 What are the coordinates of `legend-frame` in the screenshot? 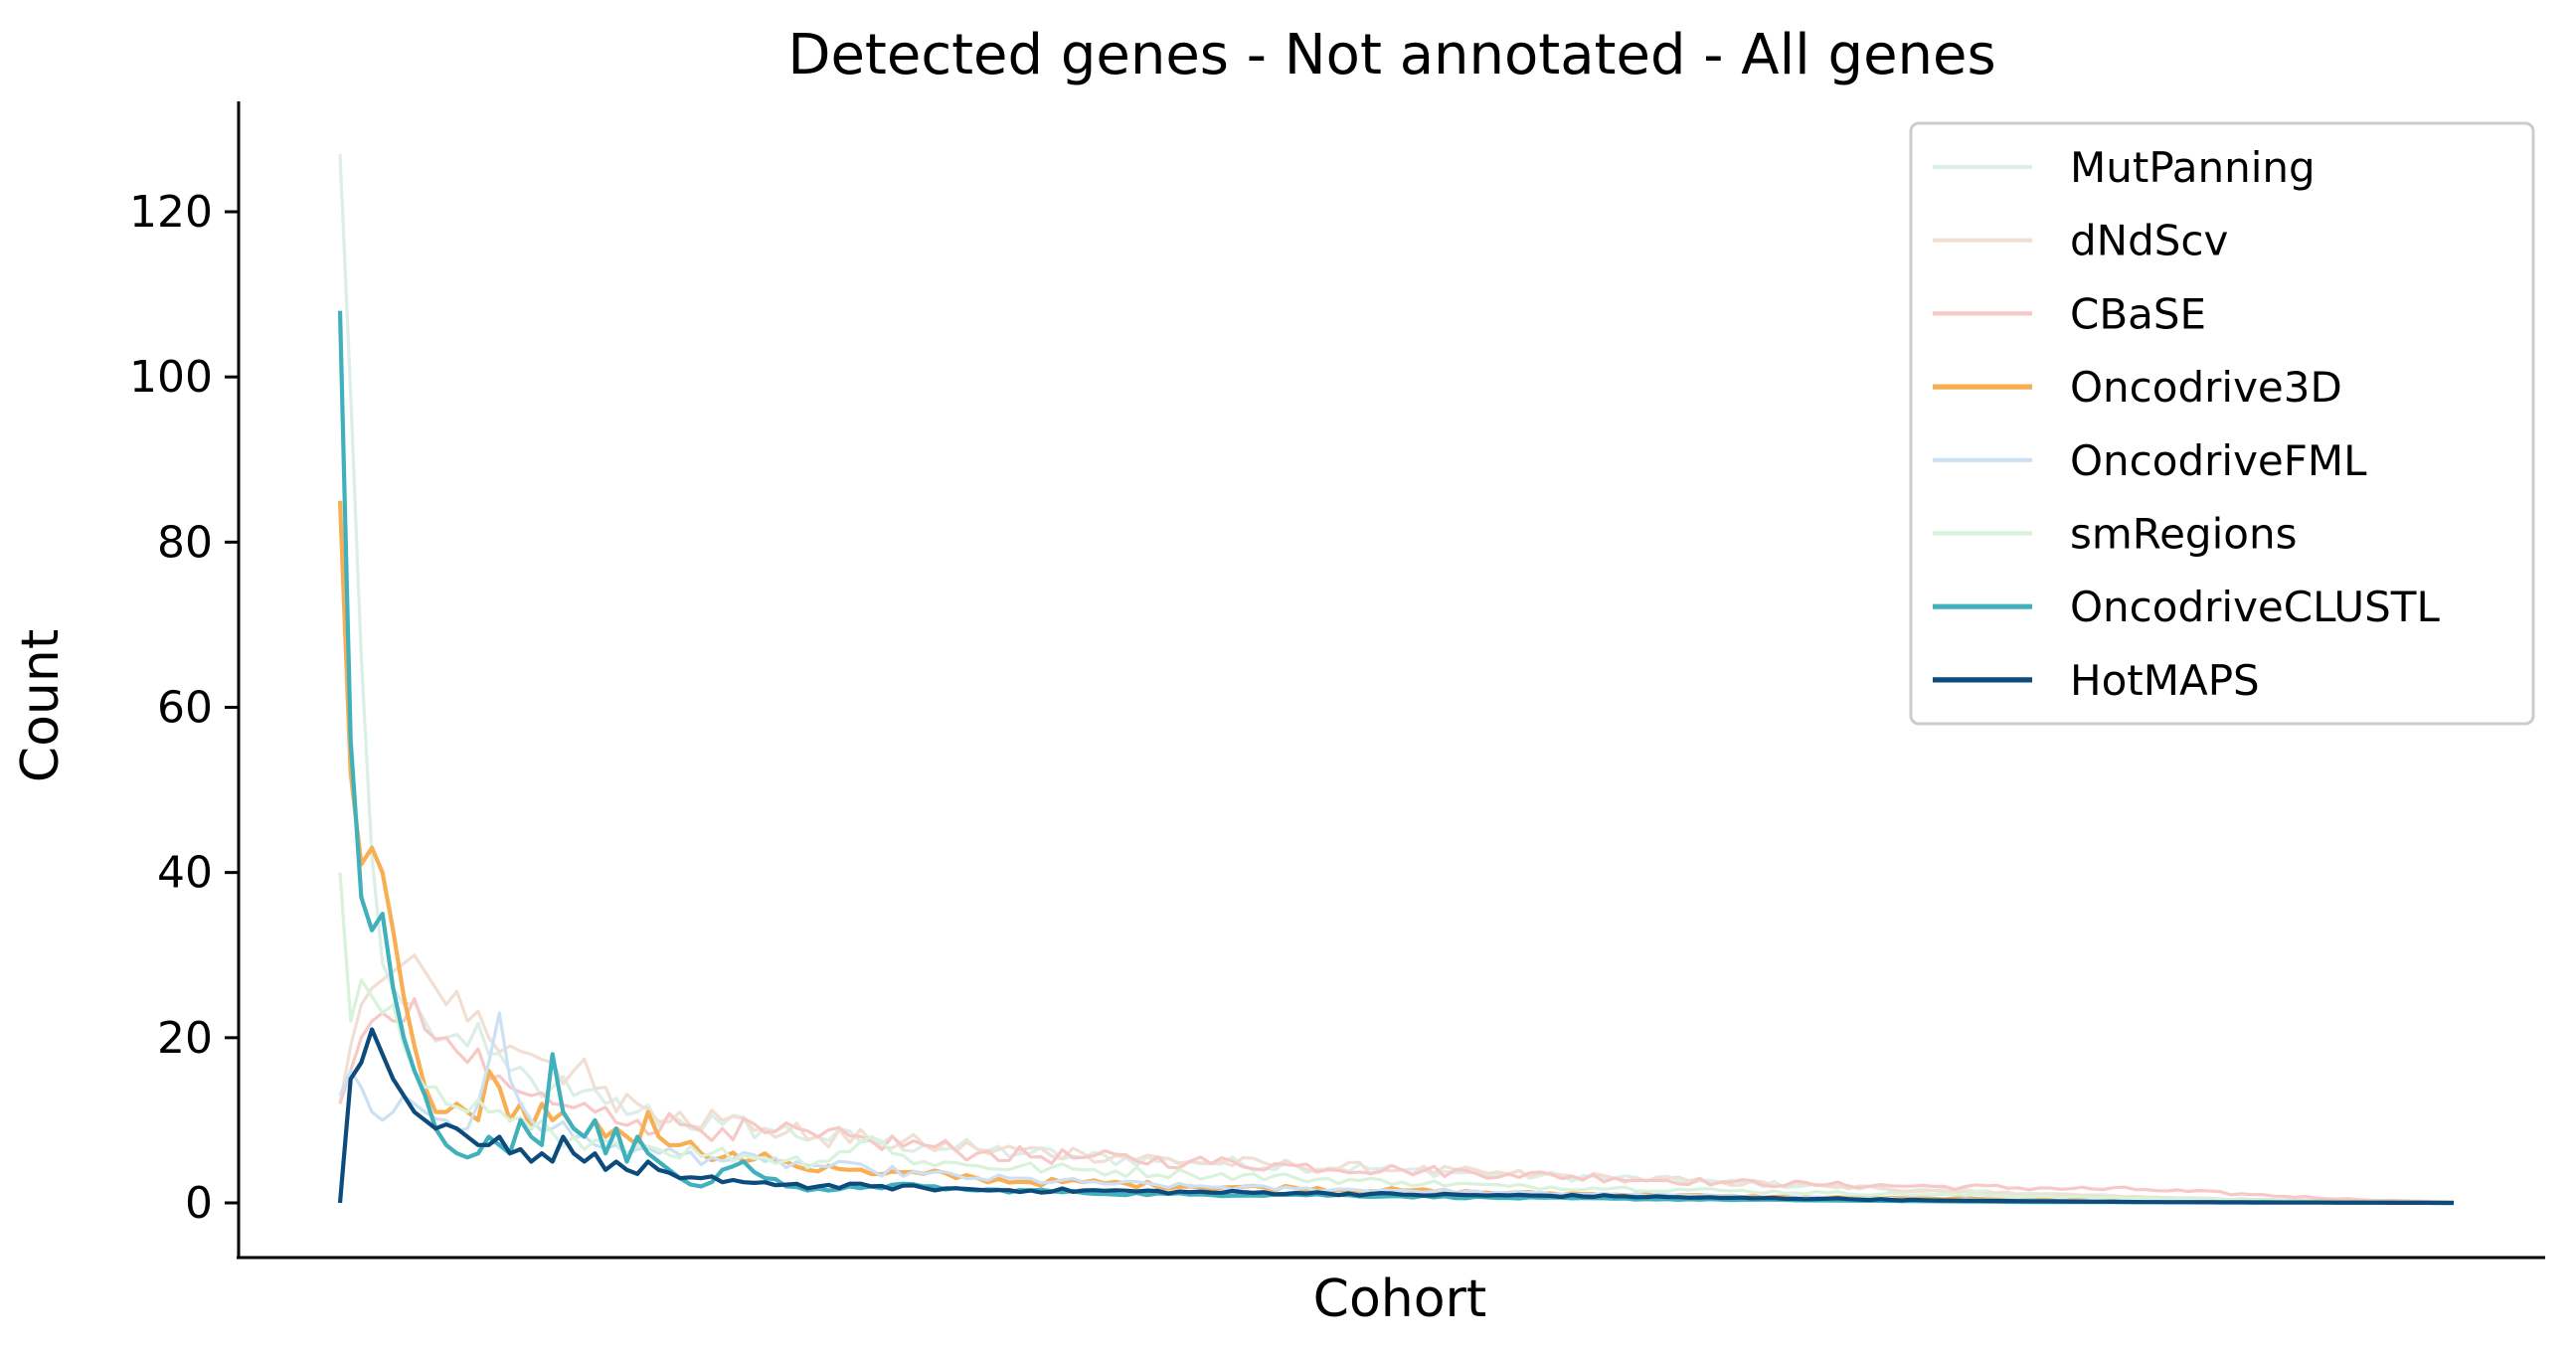 It's located at (2222, 423).